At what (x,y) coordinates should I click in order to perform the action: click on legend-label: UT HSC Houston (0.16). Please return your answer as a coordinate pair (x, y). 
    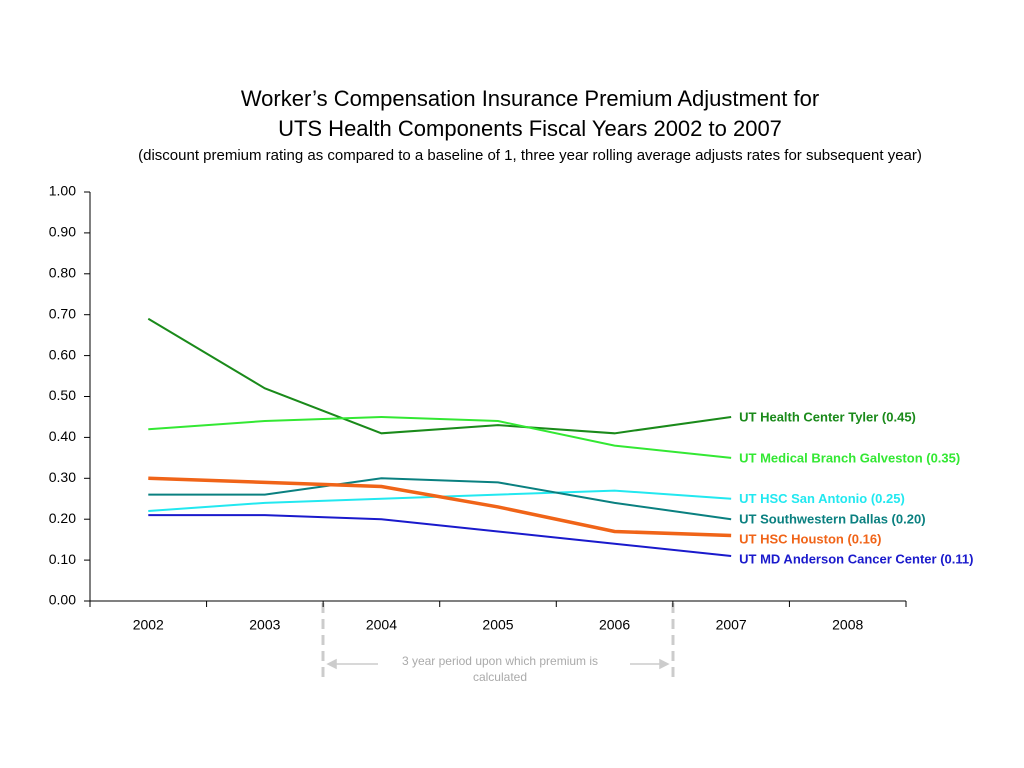
    Looking at the image, I should click on (810, 539).